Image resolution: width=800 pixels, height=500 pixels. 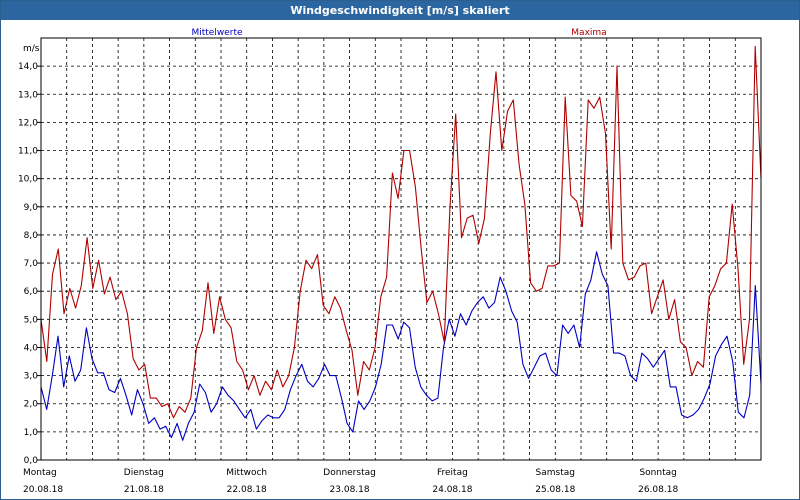 I want to click on y-tick-label: 14,0, so click(x=28, y=67).